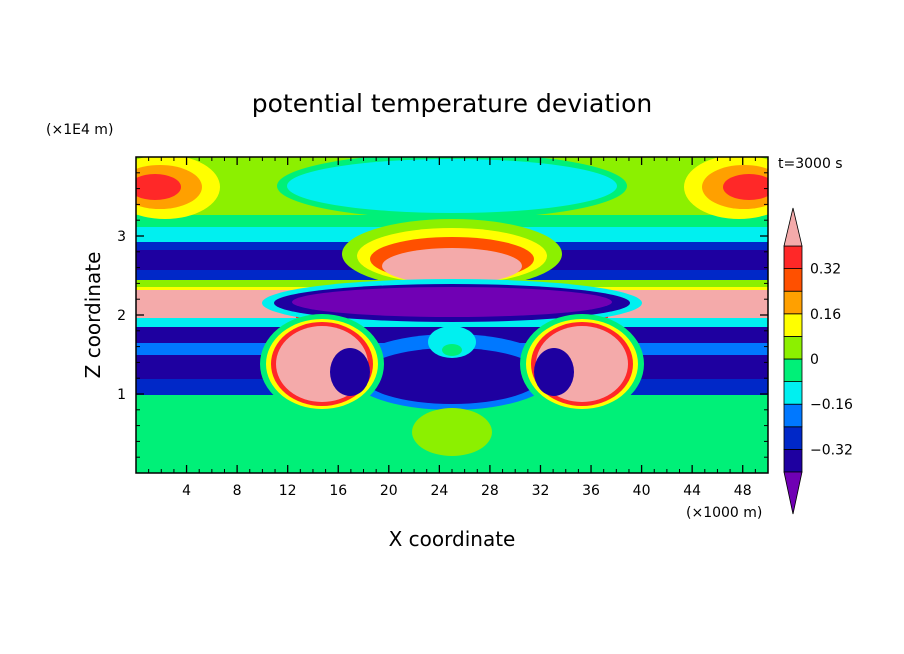  Describe the element at coordinates (121, 395) in the screenshot. I see `y-tick-label: 1` at that location.